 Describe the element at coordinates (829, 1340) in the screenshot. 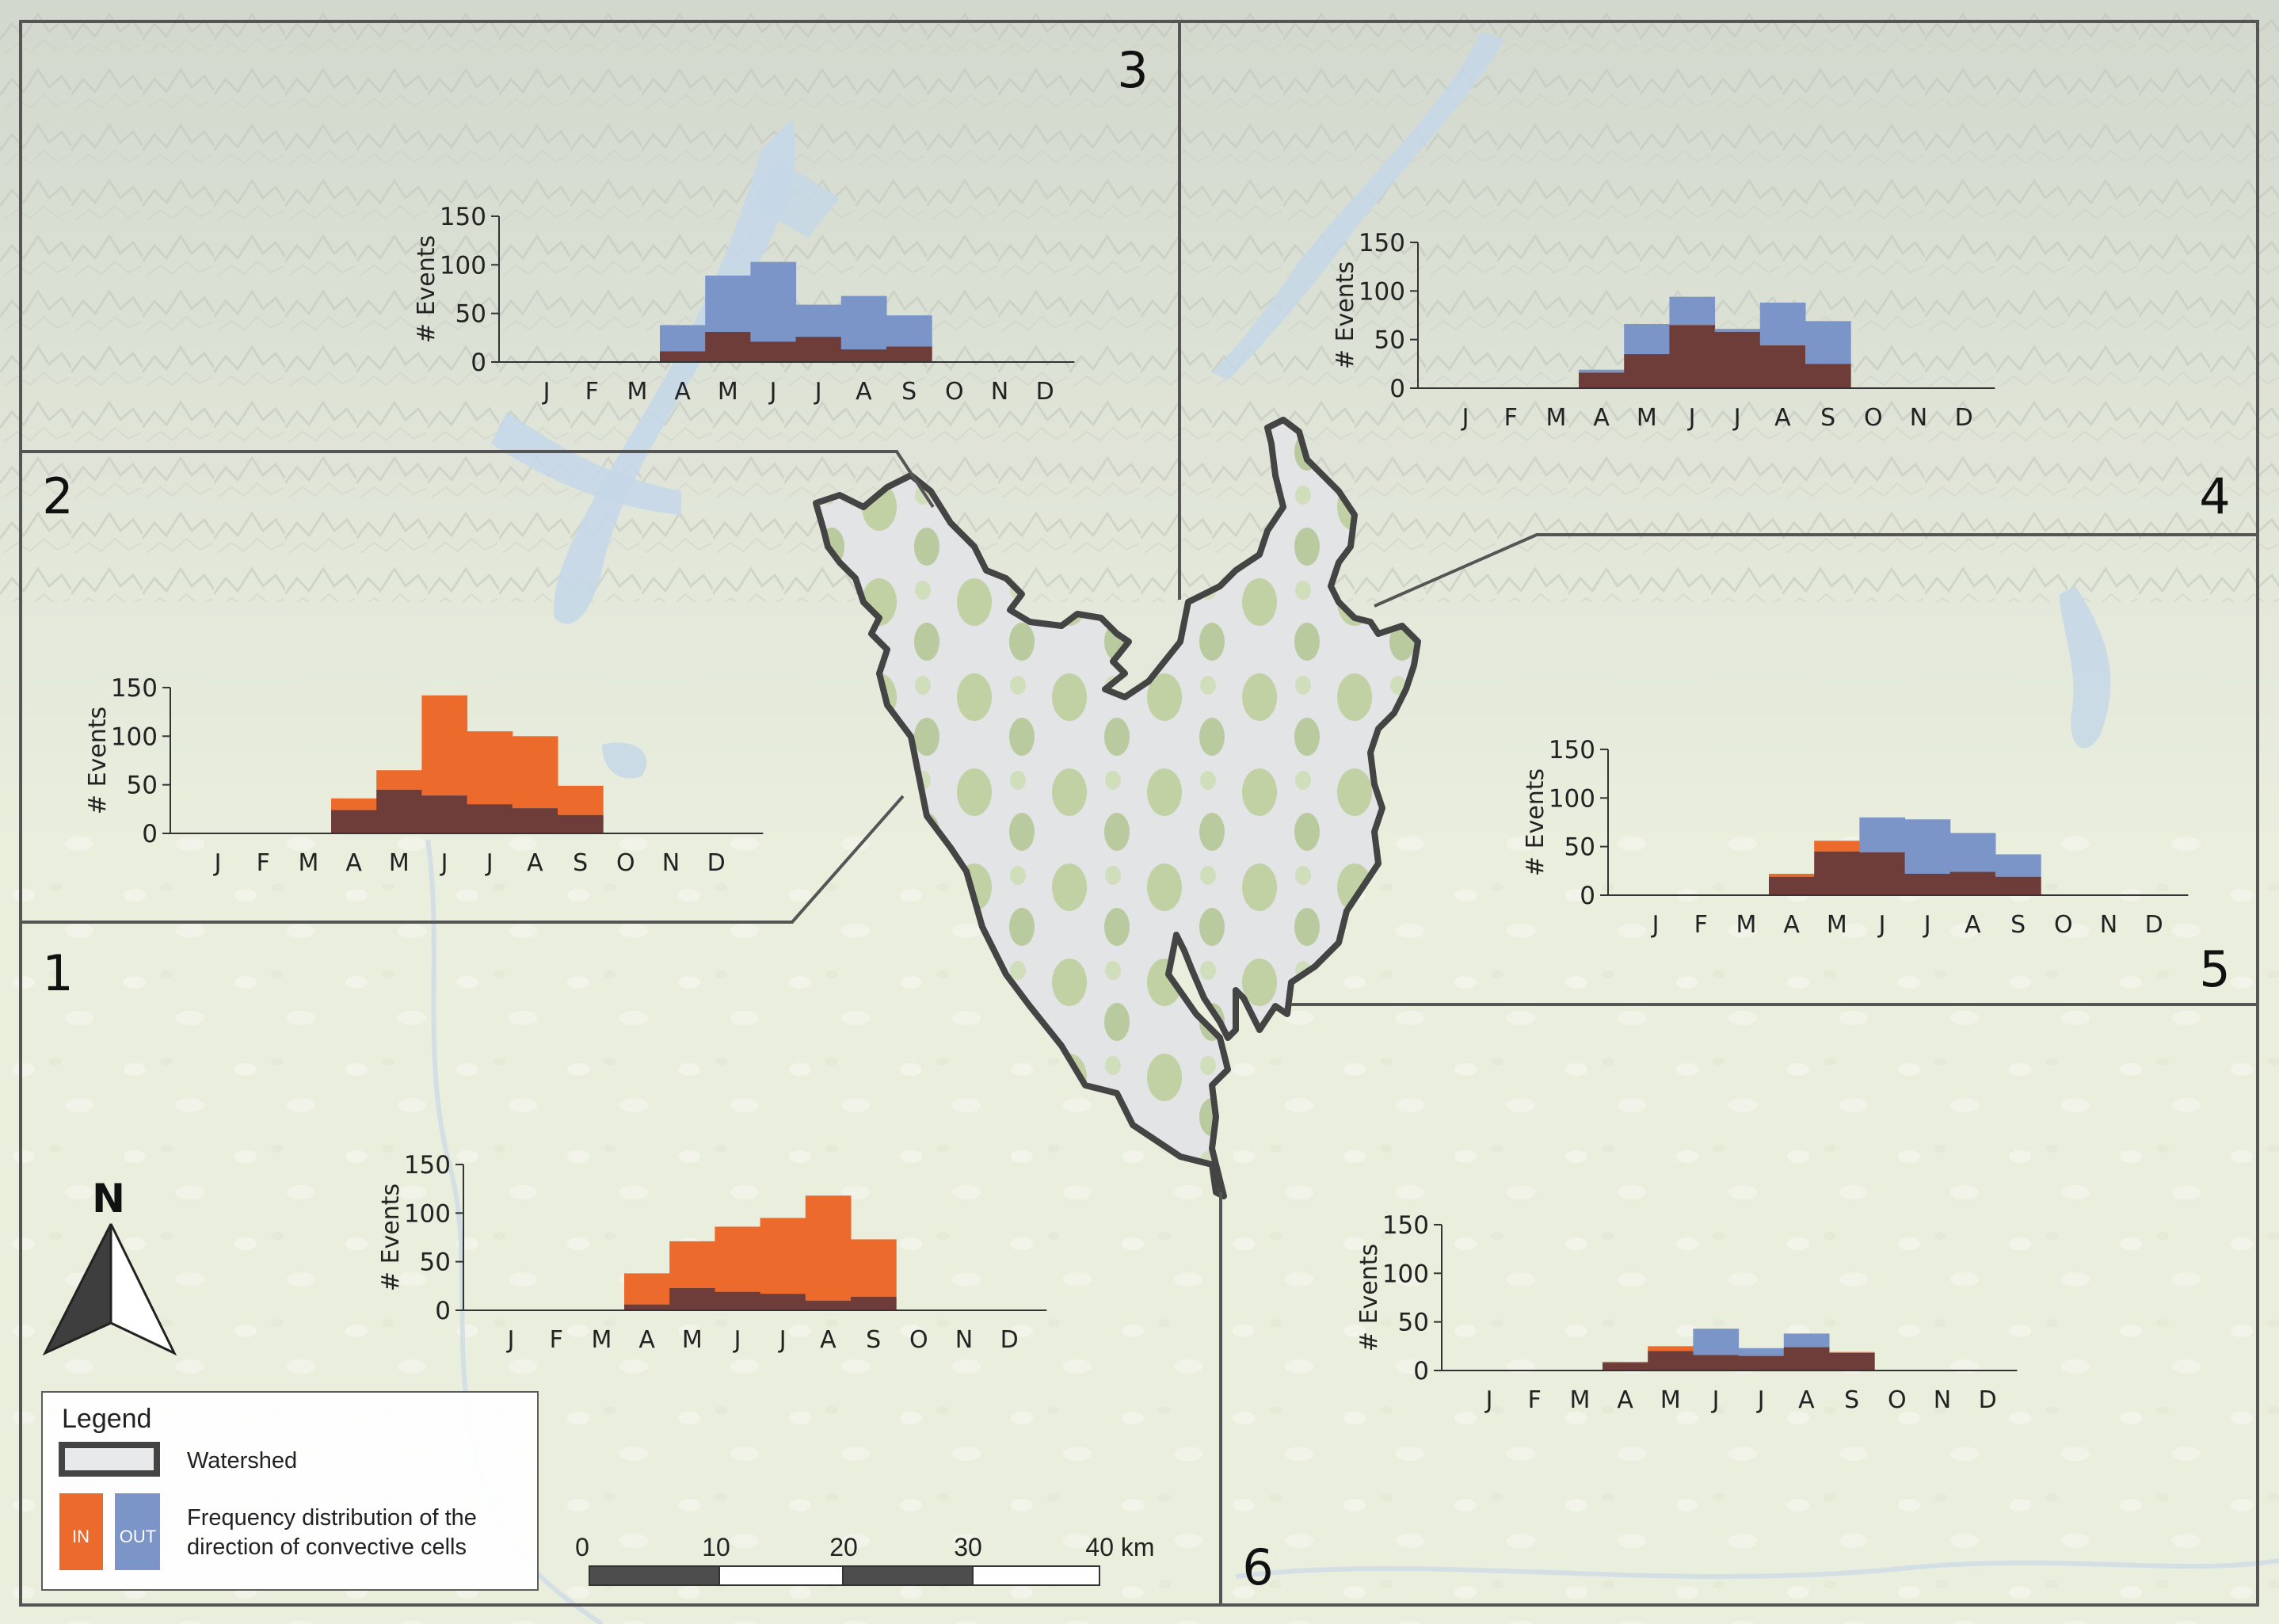

I see `x-tick-label-1-7: A` at that location.